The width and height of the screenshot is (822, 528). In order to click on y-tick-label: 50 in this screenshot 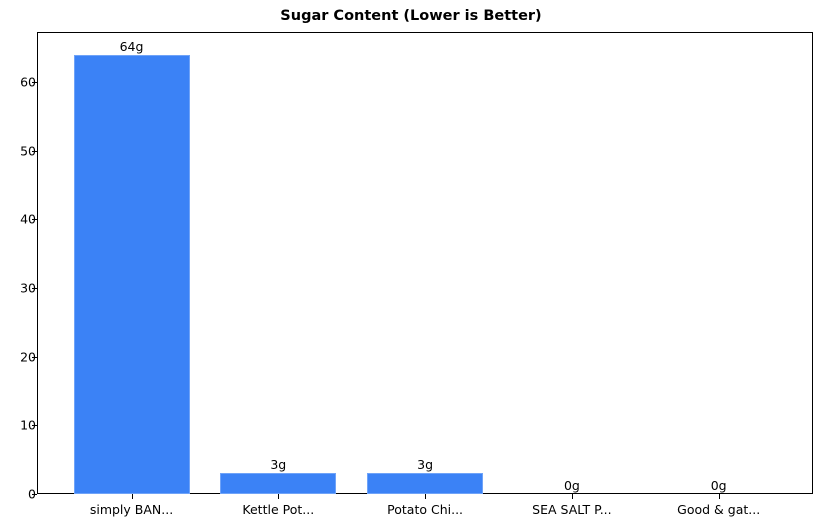, I will do `click(28, 151)`.